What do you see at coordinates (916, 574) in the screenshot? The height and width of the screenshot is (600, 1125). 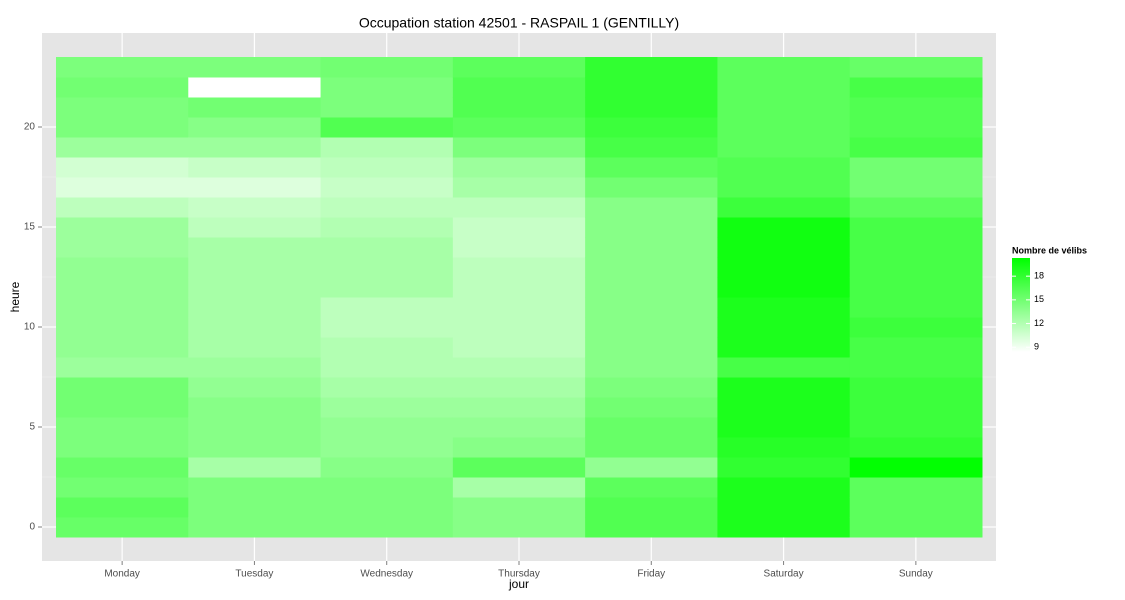 I see `x-tick-label: Sunday` at bounding box center [916, 574].